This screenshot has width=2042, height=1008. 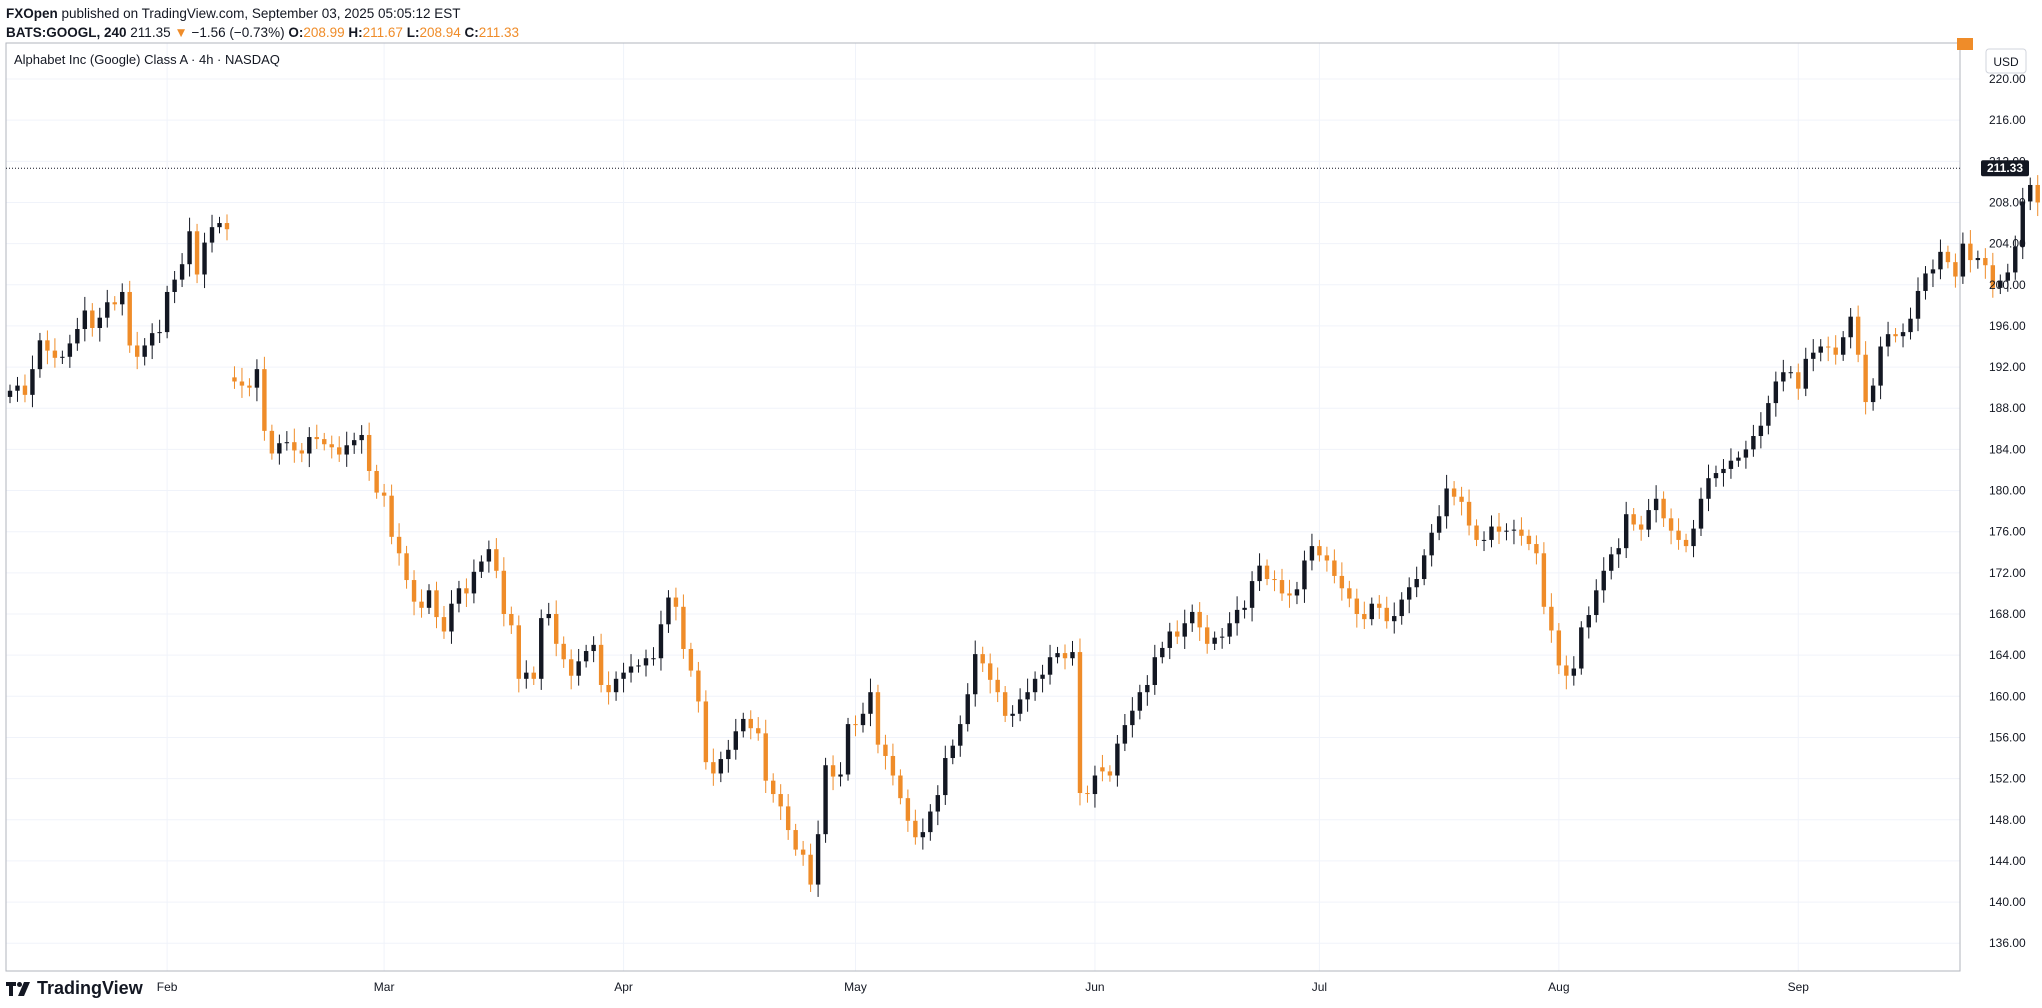 I want to click on currency-button: USD, so click(x=2006, y=61).